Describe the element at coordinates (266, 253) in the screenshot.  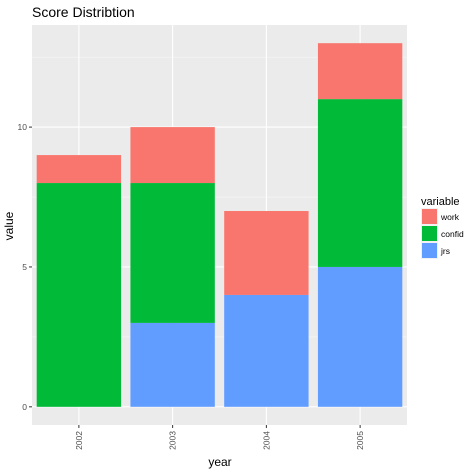
I see `bar-work-2004` at that location.